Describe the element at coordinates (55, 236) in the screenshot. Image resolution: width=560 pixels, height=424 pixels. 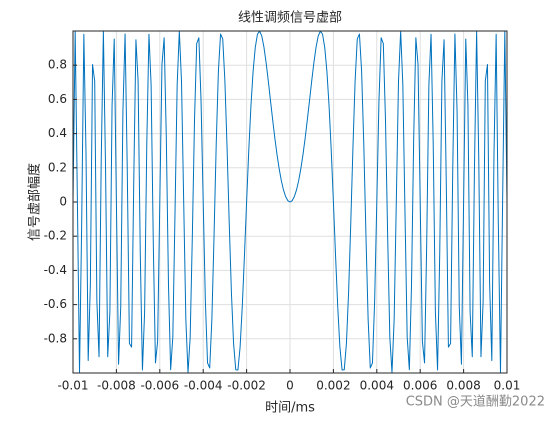
I see `y-tick-label: -0.2` at that location.